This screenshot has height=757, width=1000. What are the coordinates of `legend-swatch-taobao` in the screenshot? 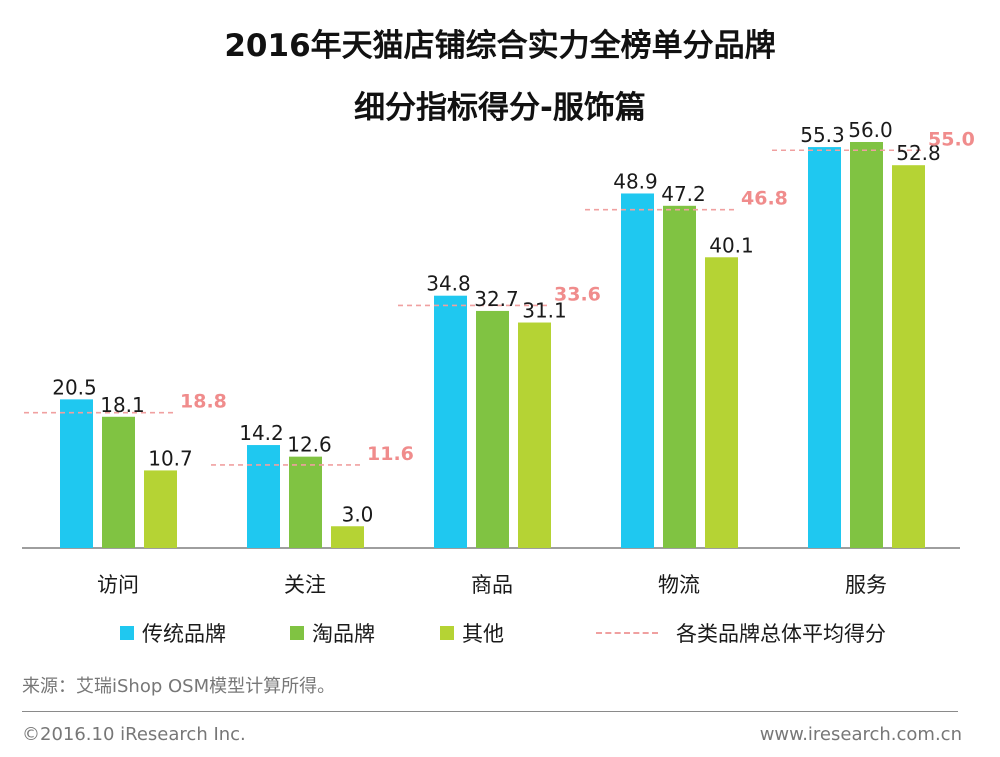 It's located at (297, 633).